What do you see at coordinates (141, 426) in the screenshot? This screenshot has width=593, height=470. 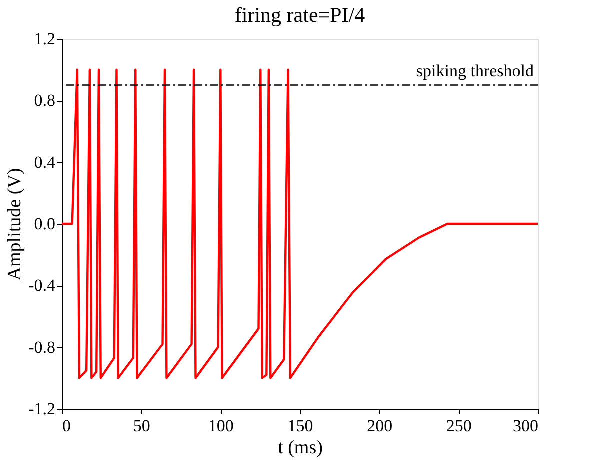 I see `x-tick-label: 50` at bounding box center [141, 426].